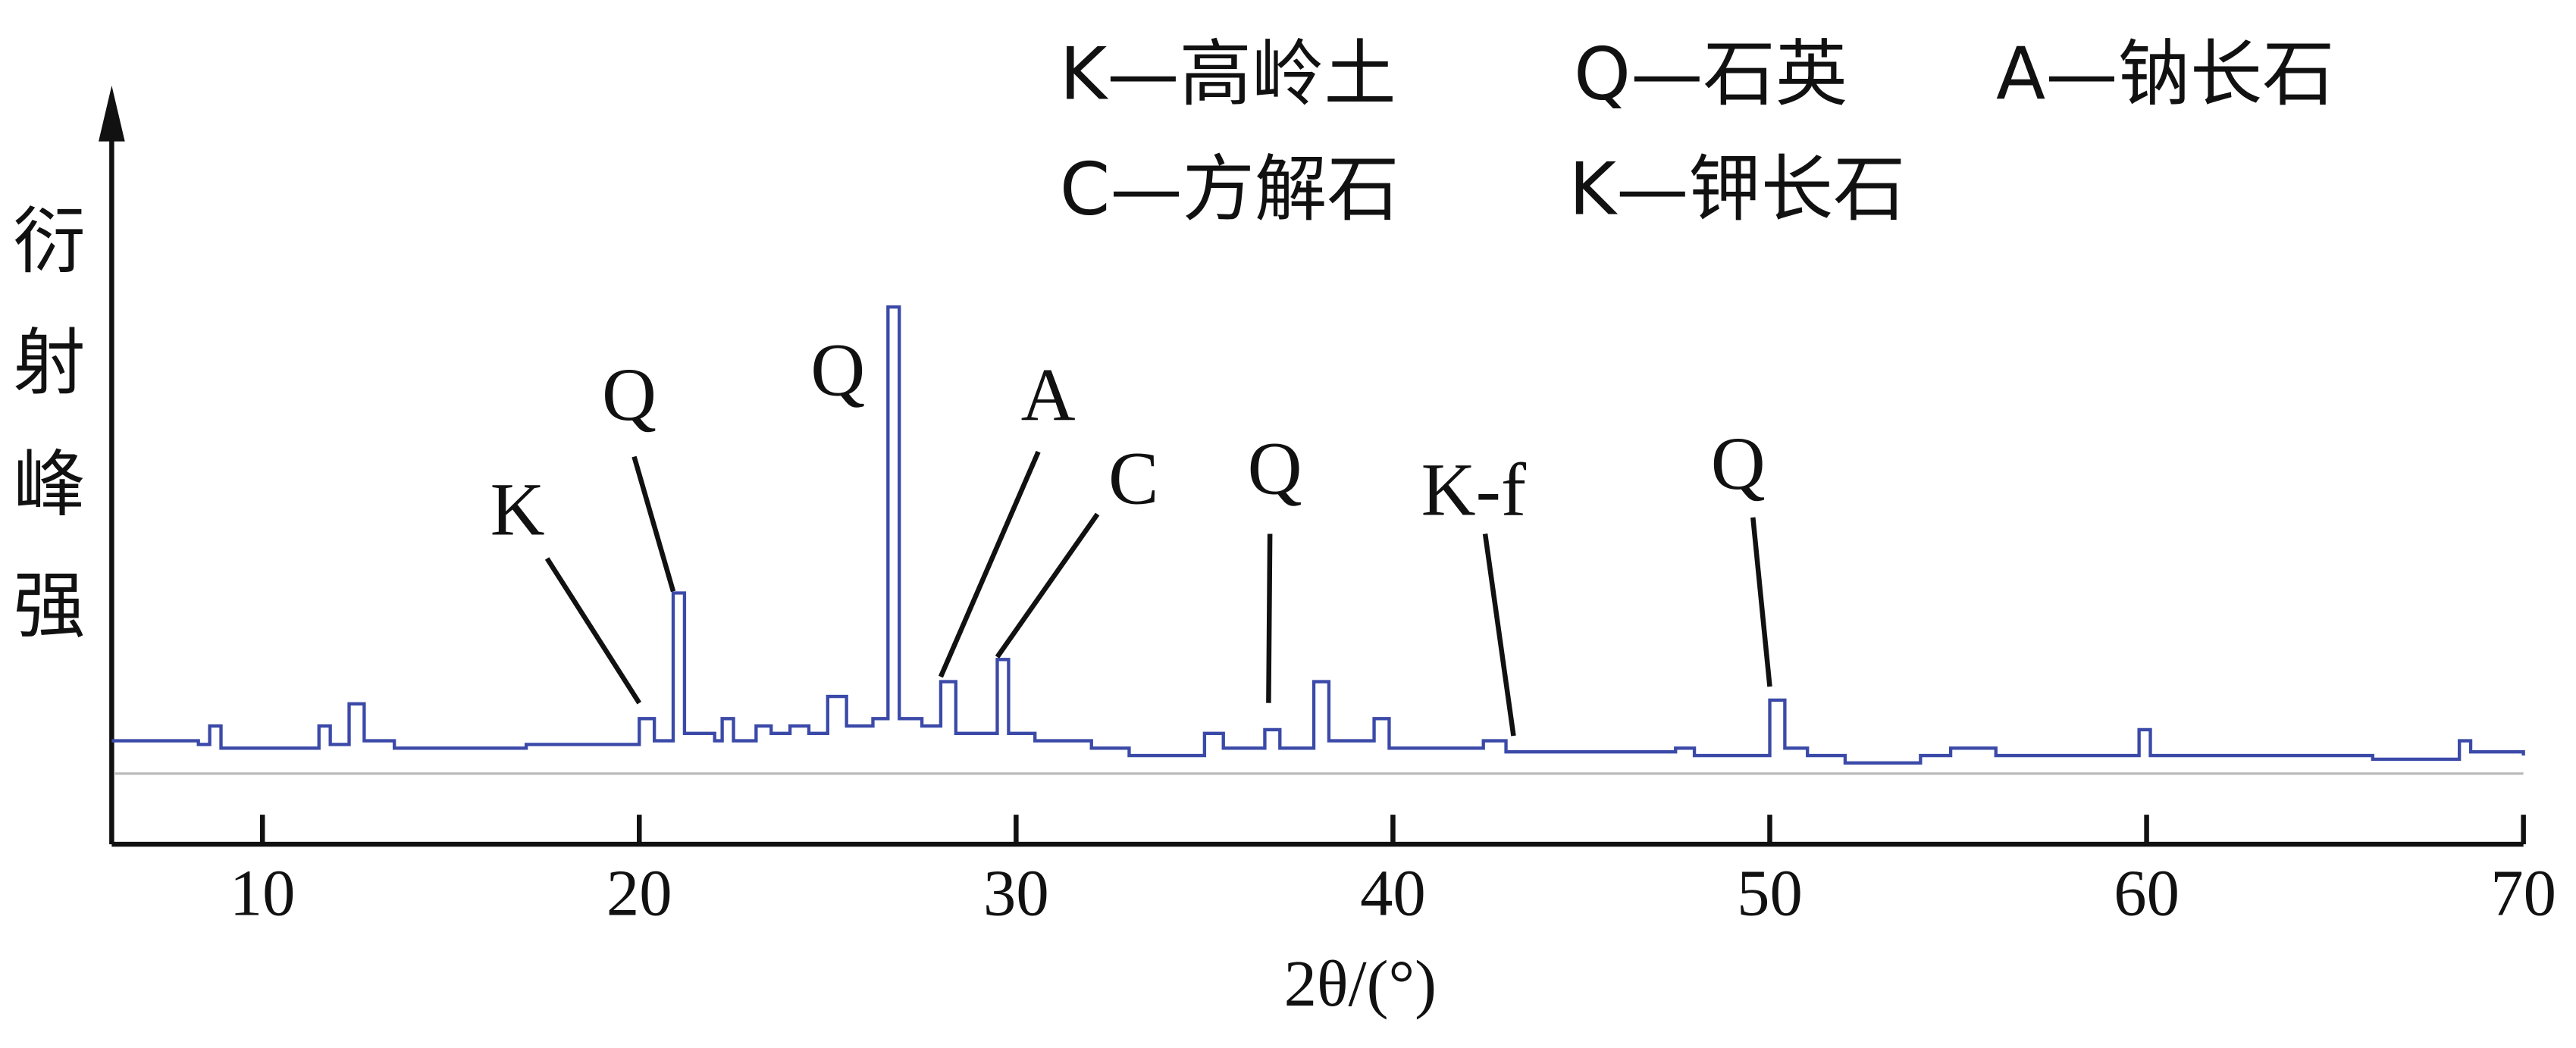 This screenshot has height=1048, width=2576. What do you see at coordinates (2523, 893) in the screenshot?
I see `x-tick-label: 70` at bounding box center [2523, 893].